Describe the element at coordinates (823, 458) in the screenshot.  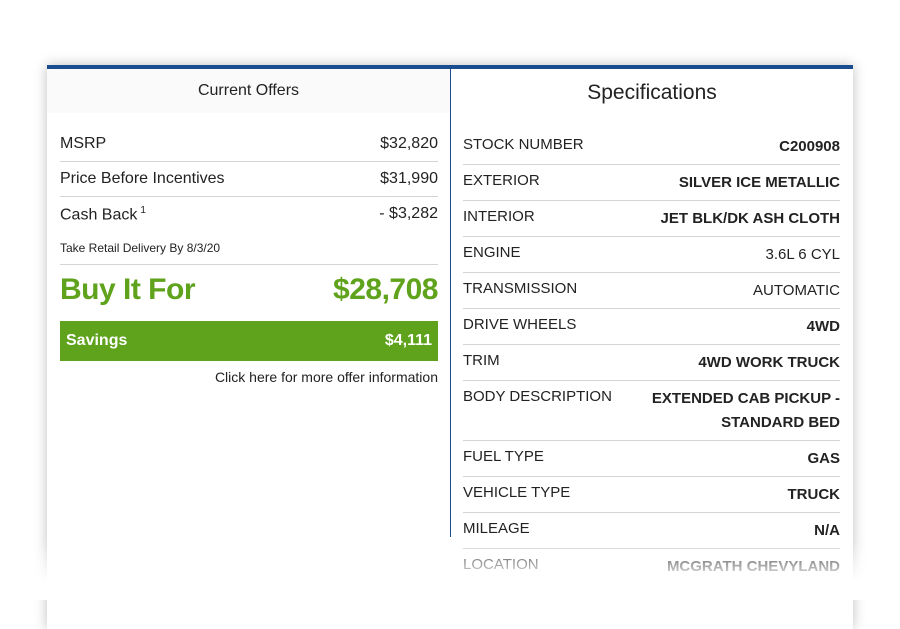
I see `spec-value: GAS` at that location.